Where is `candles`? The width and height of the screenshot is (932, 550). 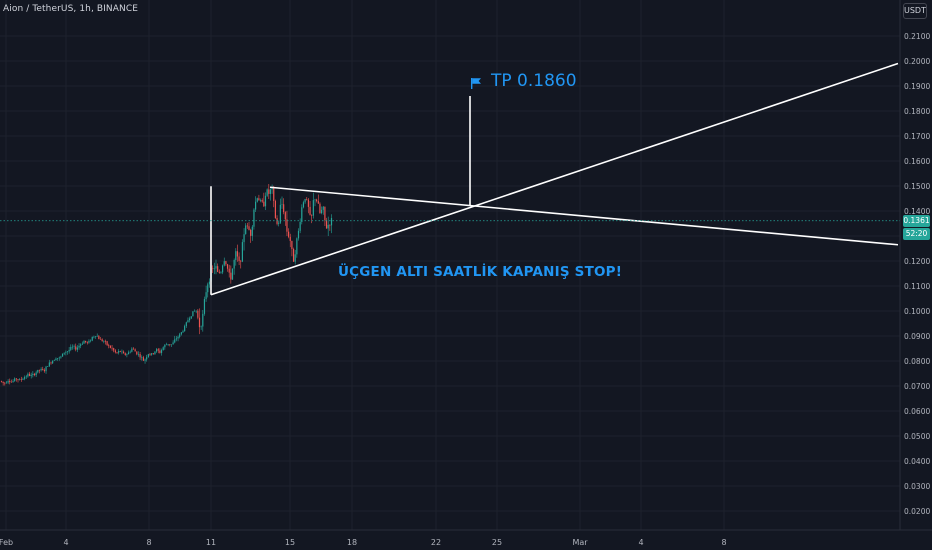 candles is located at coordinates (166, 285).